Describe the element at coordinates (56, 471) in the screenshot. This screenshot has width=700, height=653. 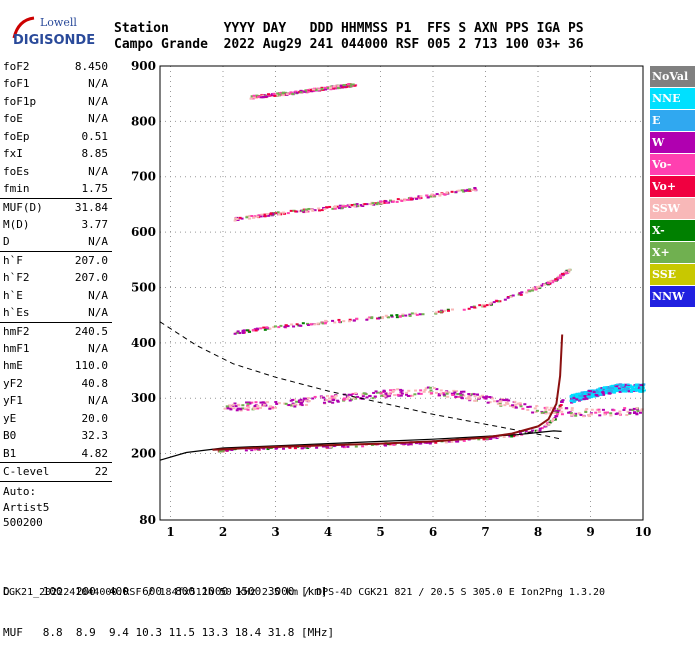
I see `param-row: C-level 22` at that location.